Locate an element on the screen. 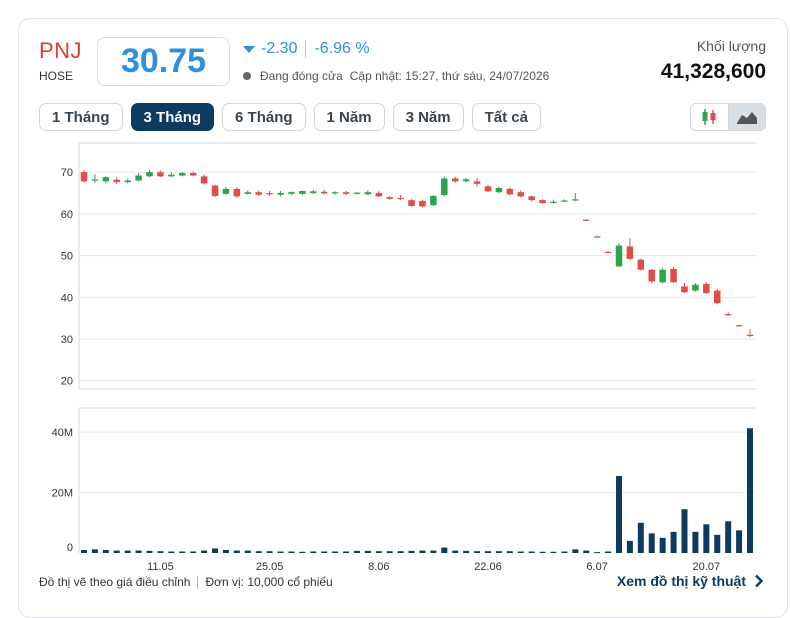 This screenshot has height=618, width=790. candlestick-icon is located at coordinates (709, 117).